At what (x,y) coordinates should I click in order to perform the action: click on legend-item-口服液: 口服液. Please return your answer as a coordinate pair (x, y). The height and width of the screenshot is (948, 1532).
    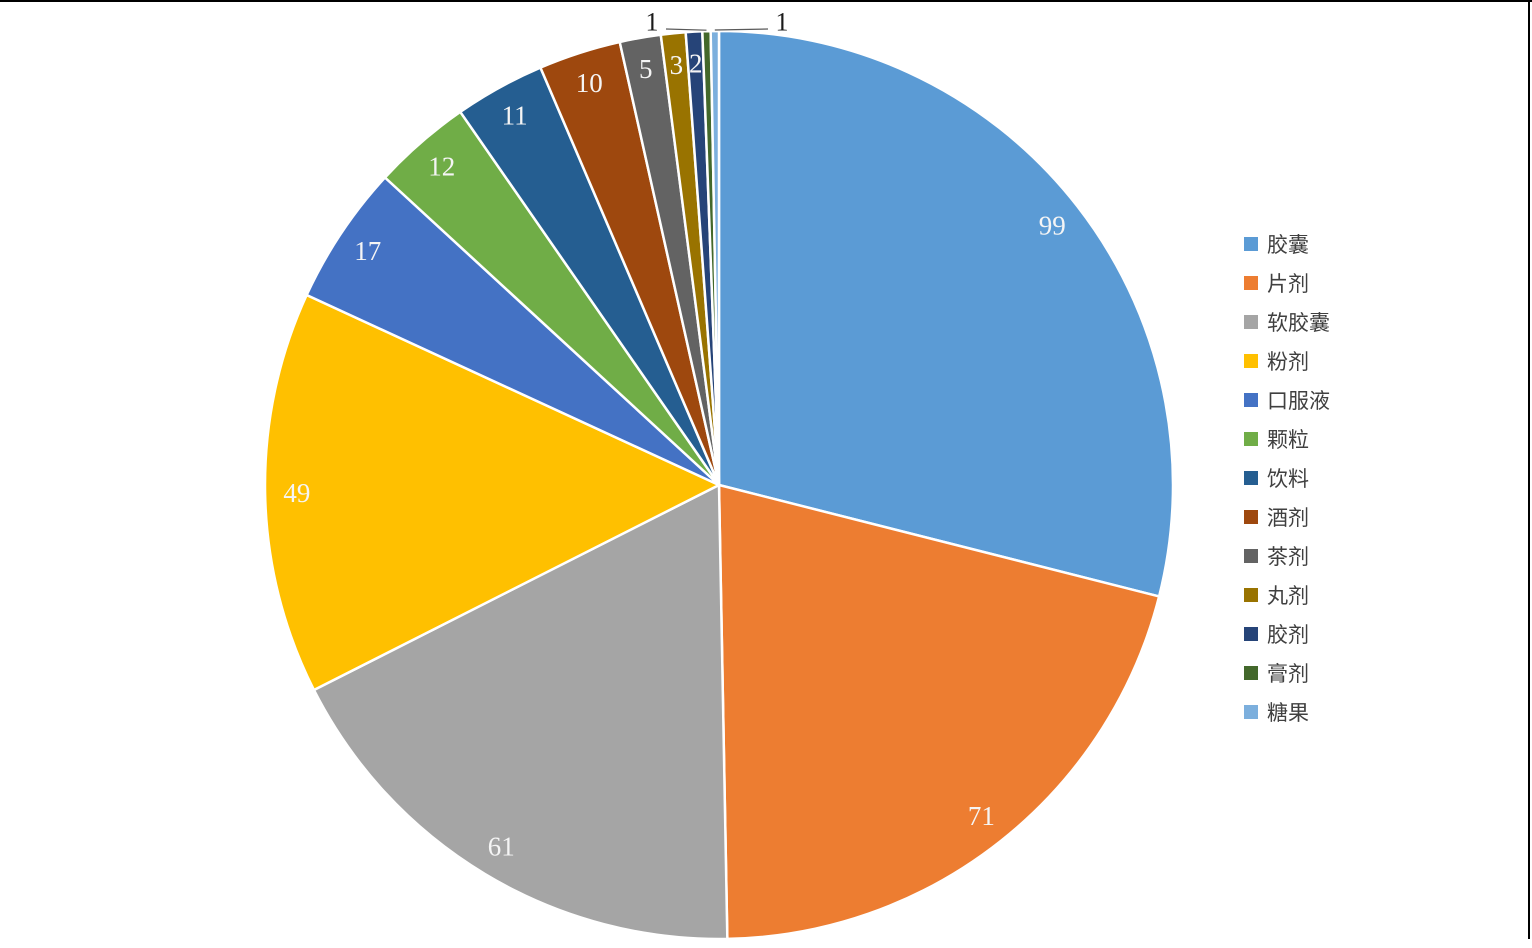
    Looking at the image, I should click on (1287, 399).